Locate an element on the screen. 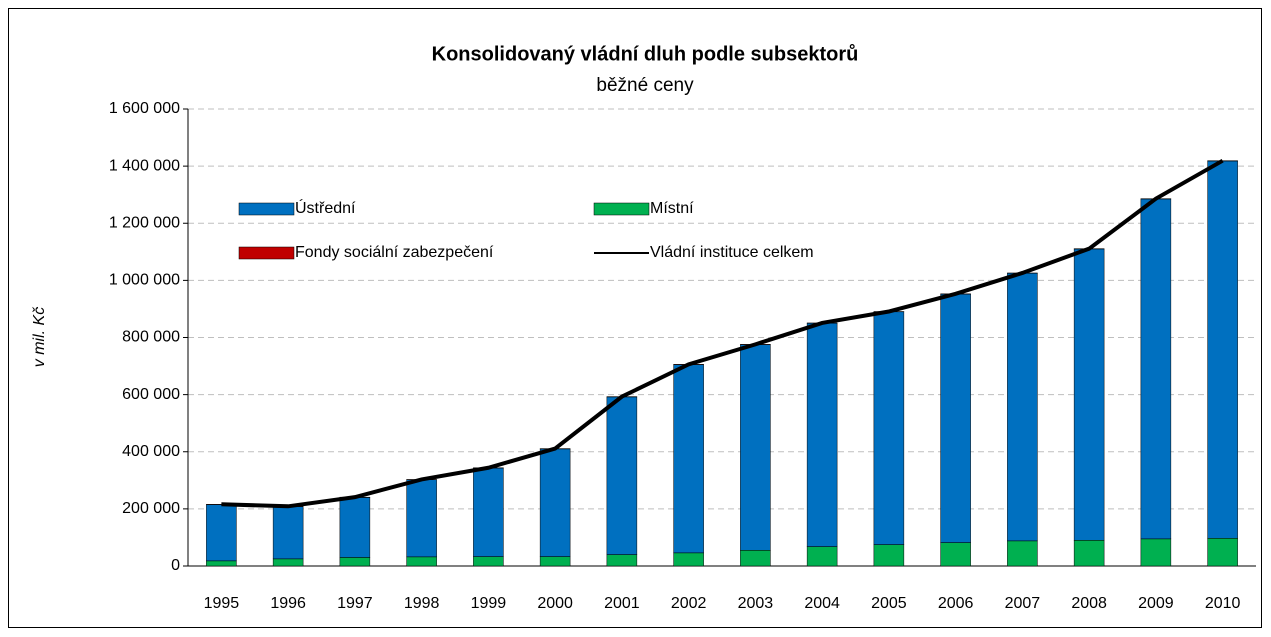  x-tick-label: 2004 is located at coordinates (822, 603).